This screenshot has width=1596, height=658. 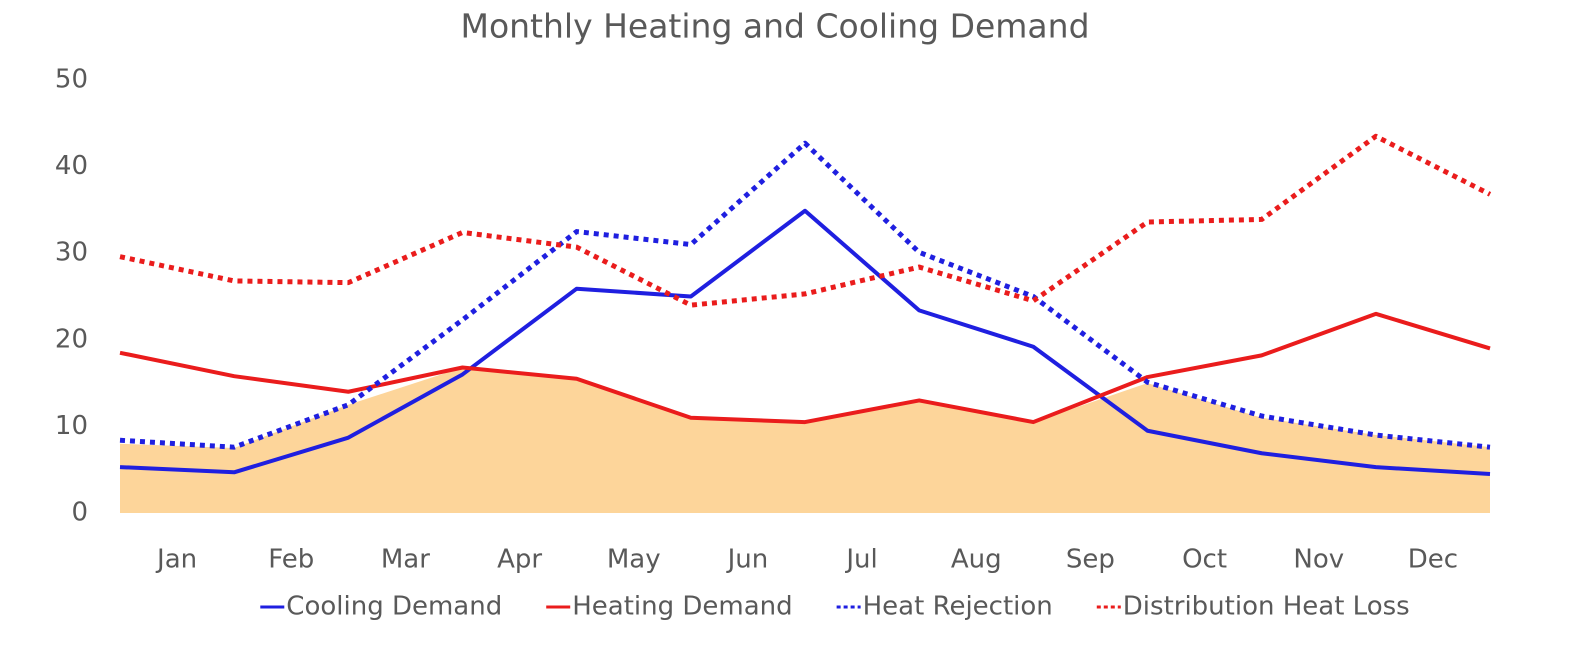 What do you see at coordinates (1318, 560) in the screenshot?
I see `x-tick-label: Nov` at bounding box center [1318, 560].